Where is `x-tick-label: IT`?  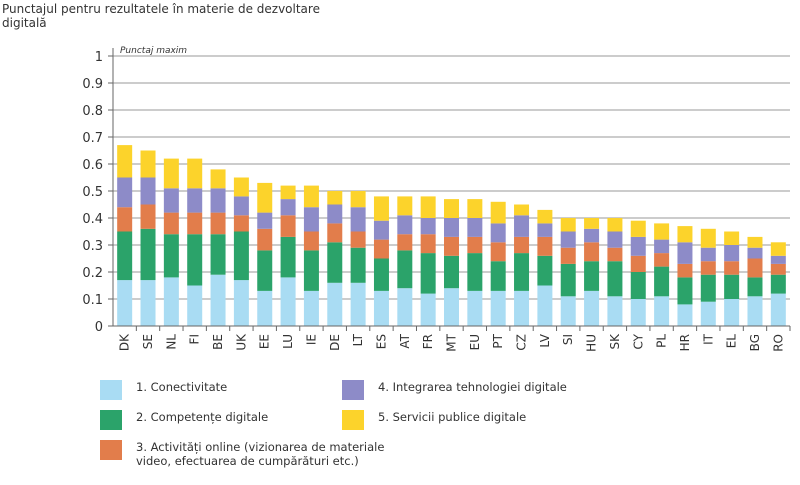
x-tick-label: IT is located at coordinates (708, 339).